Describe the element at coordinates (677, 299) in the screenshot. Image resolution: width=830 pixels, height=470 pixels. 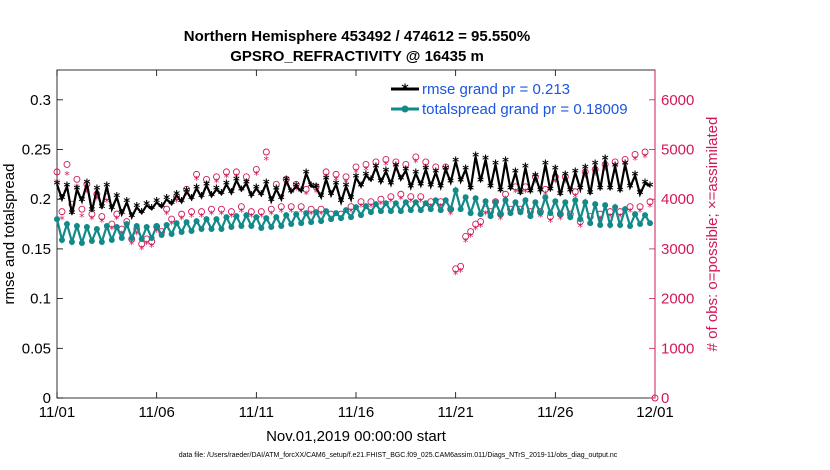
I see `y-right-tick-label: 2000` at that location.